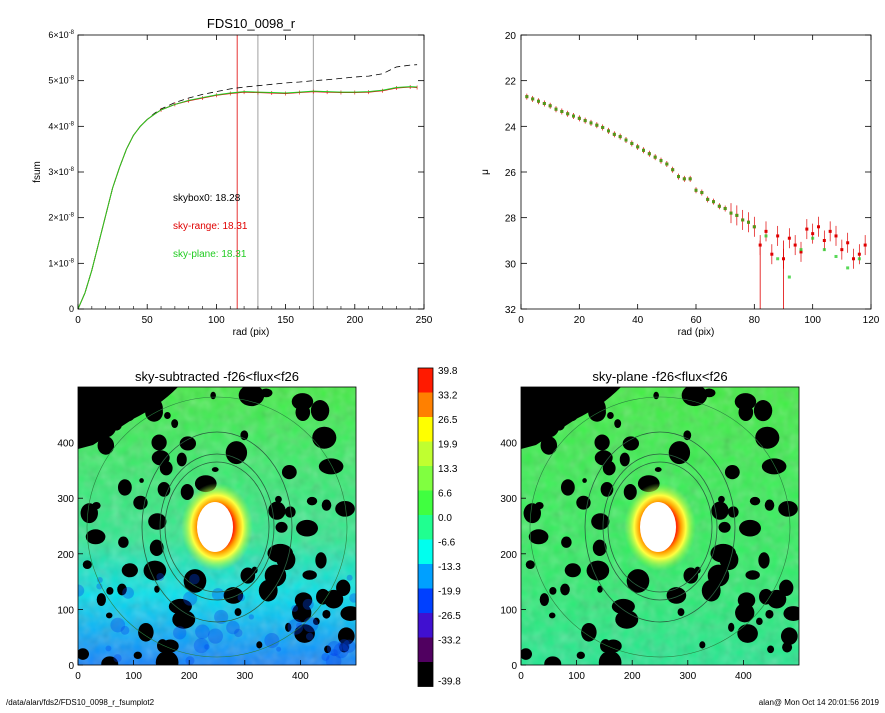 The width and height of the screenshot is (885, 713). What do you see at coordinates (696, 332) in the screenshot?
I see `mu-xlabel: rad (pix)` at bounding box center [696, 332].